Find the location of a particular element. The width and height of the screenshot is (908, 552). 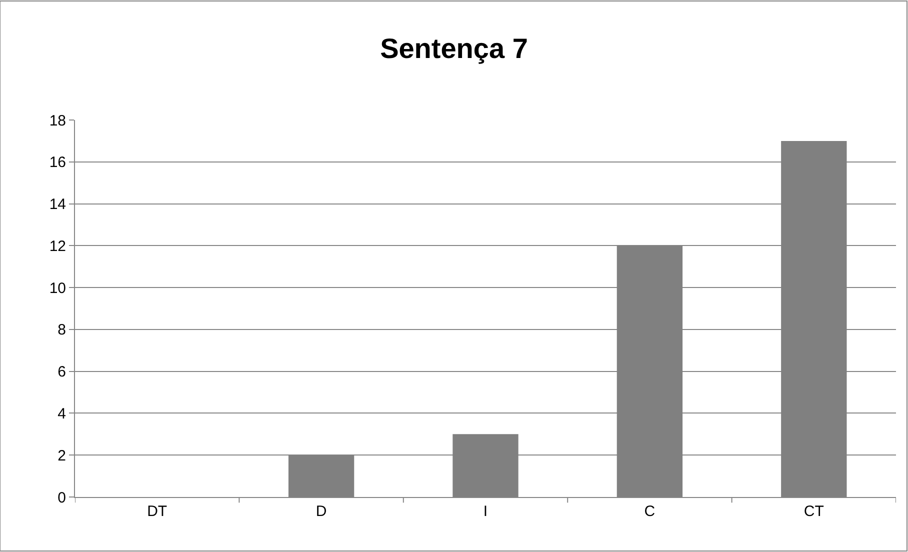

chart-title: Sentença 7 is located at coordinates (454, 48).